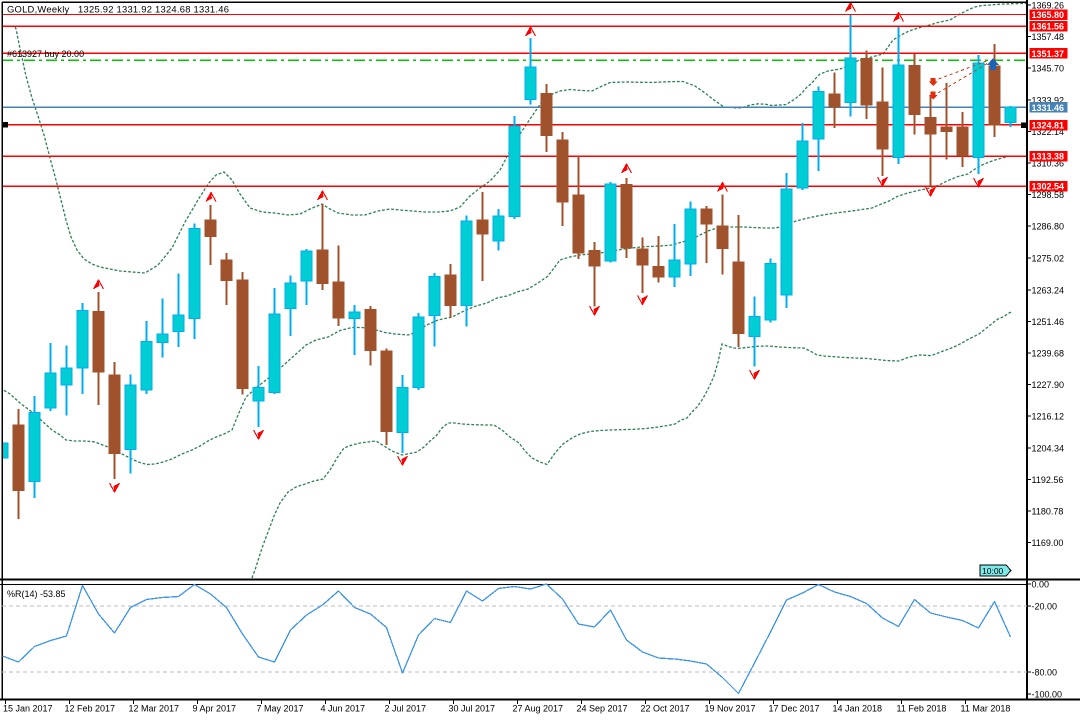 Image resolution: width=1080 pixels, height=720 pixels. I want to click on svg-text: 1345.70, so click(1048, 69).